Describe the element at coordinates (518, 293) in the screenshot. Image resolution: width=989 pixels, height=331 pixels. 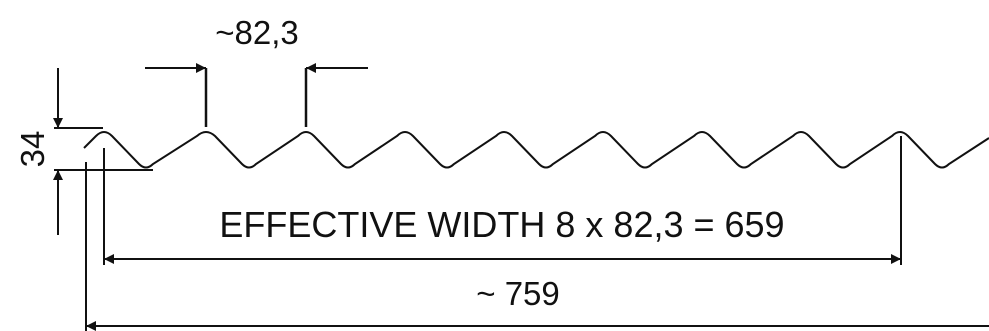
I see `total-width-label: ~ 759` at that location.